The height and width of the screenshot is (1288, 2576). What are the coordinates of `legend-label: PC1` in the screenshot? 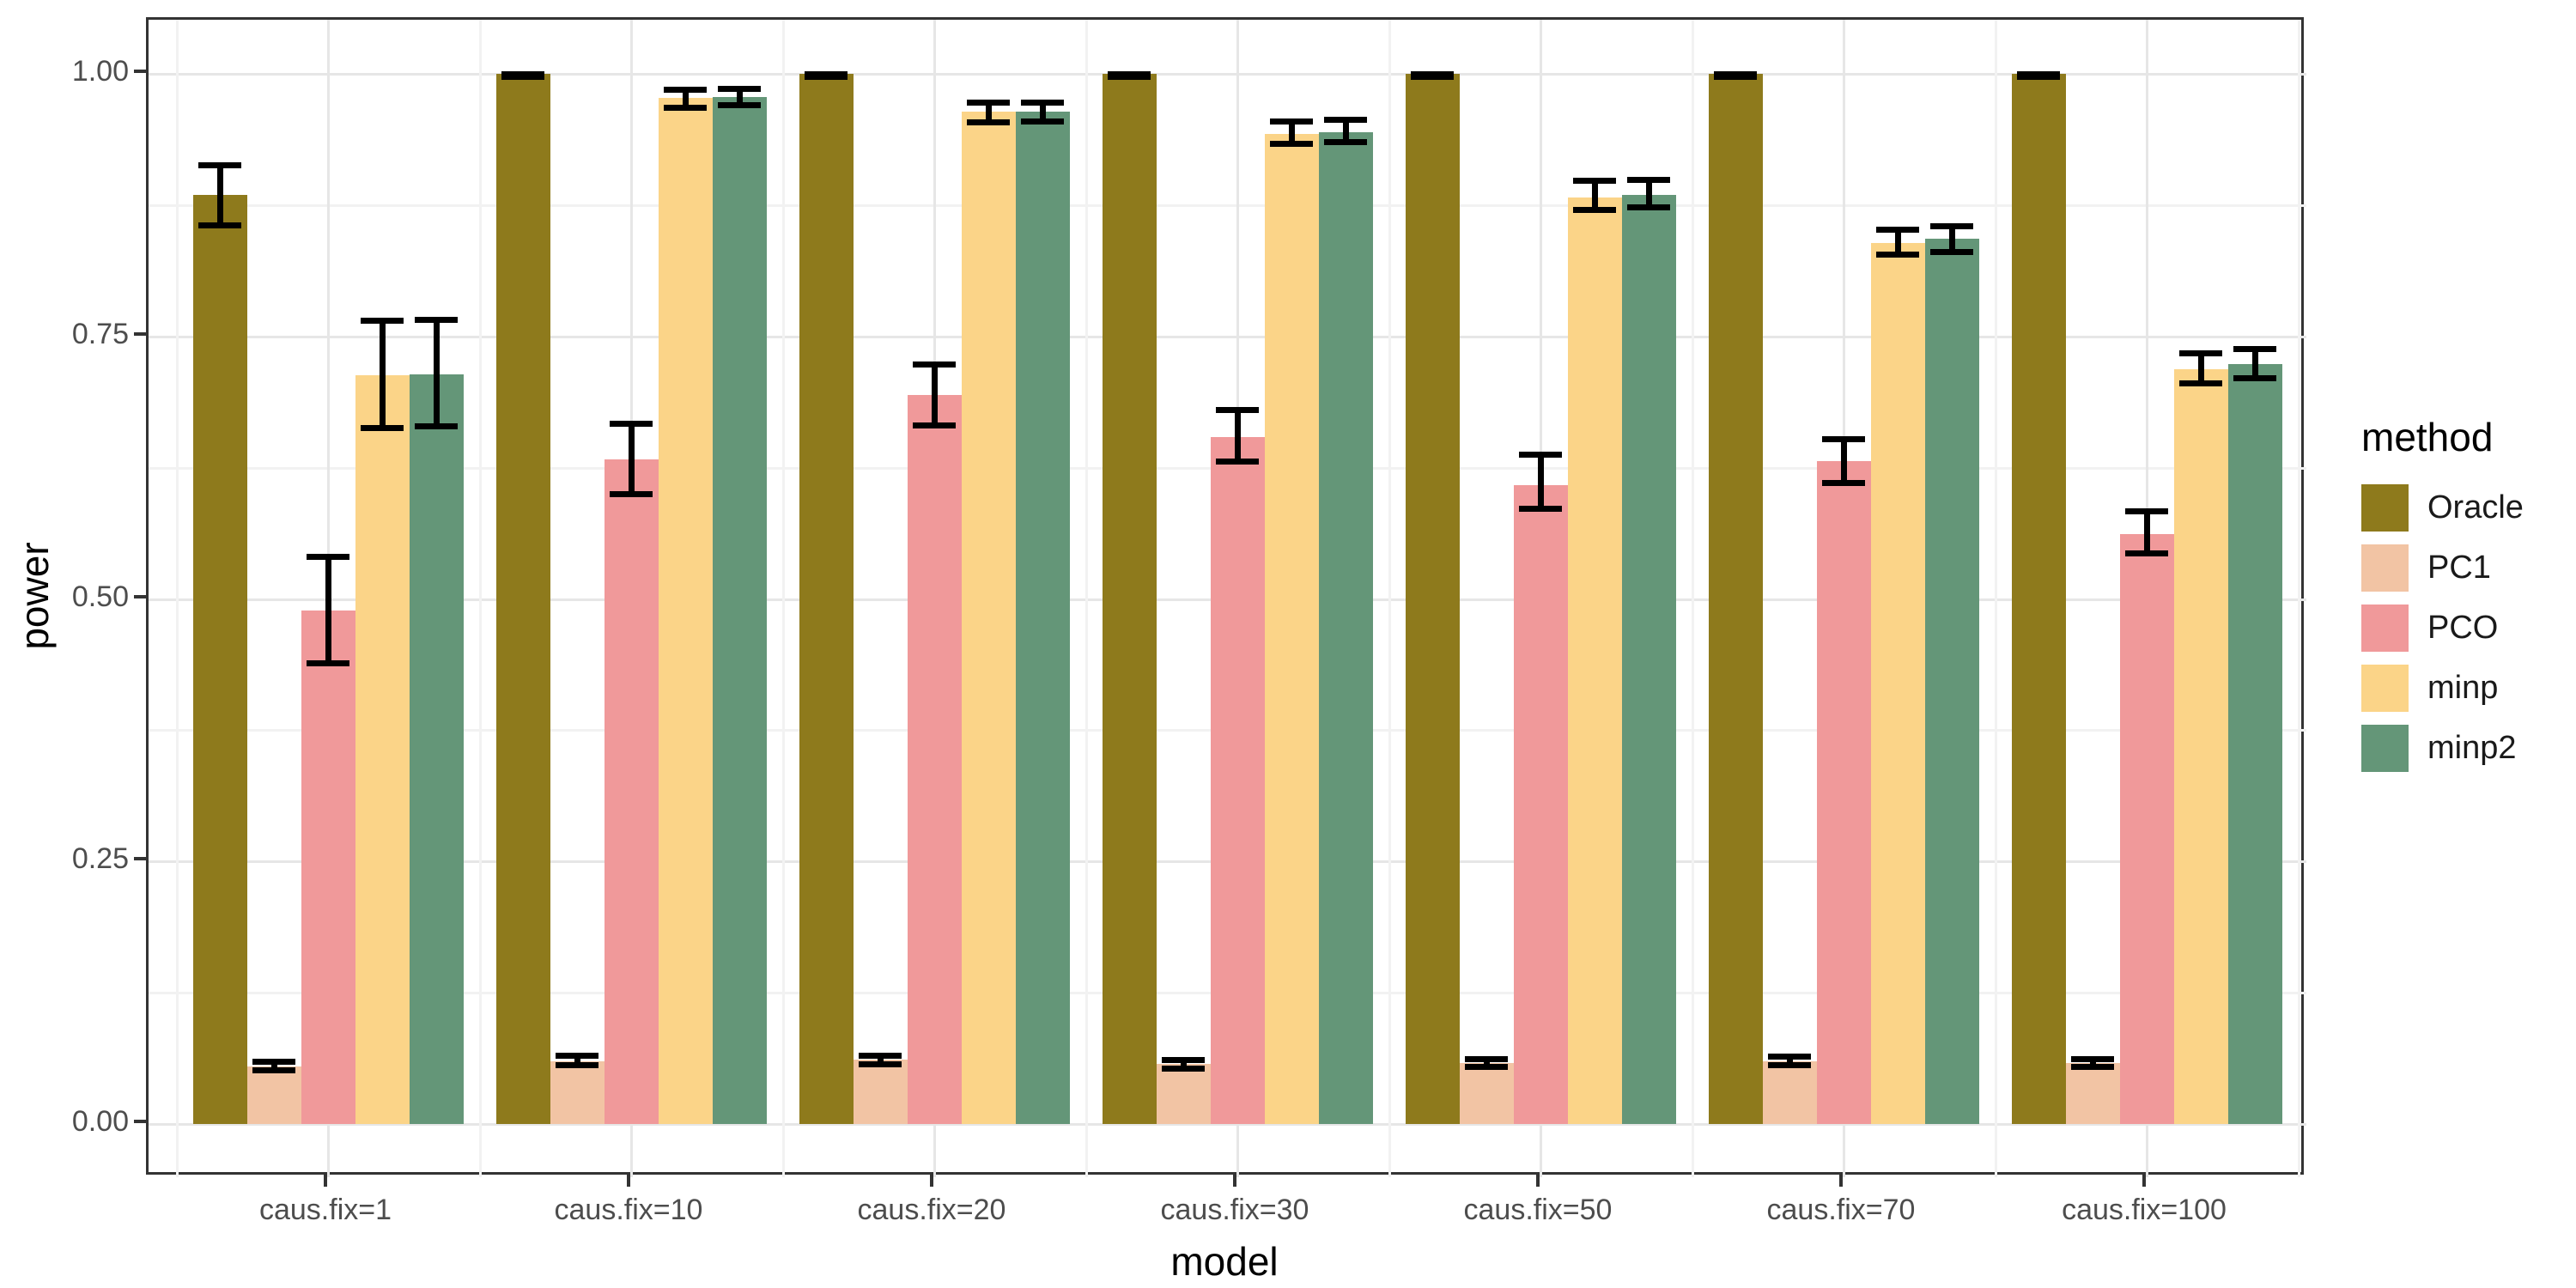 It's located at (2459, 567).